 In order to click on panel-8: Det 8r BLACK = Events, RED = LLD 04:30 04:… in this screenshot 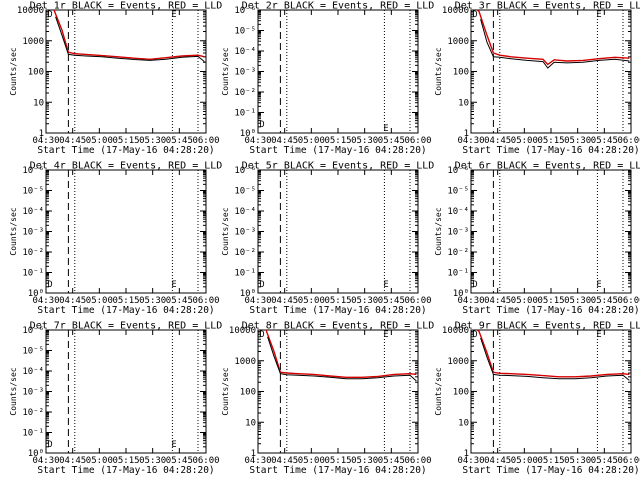, I will do `click(327, 399)`.